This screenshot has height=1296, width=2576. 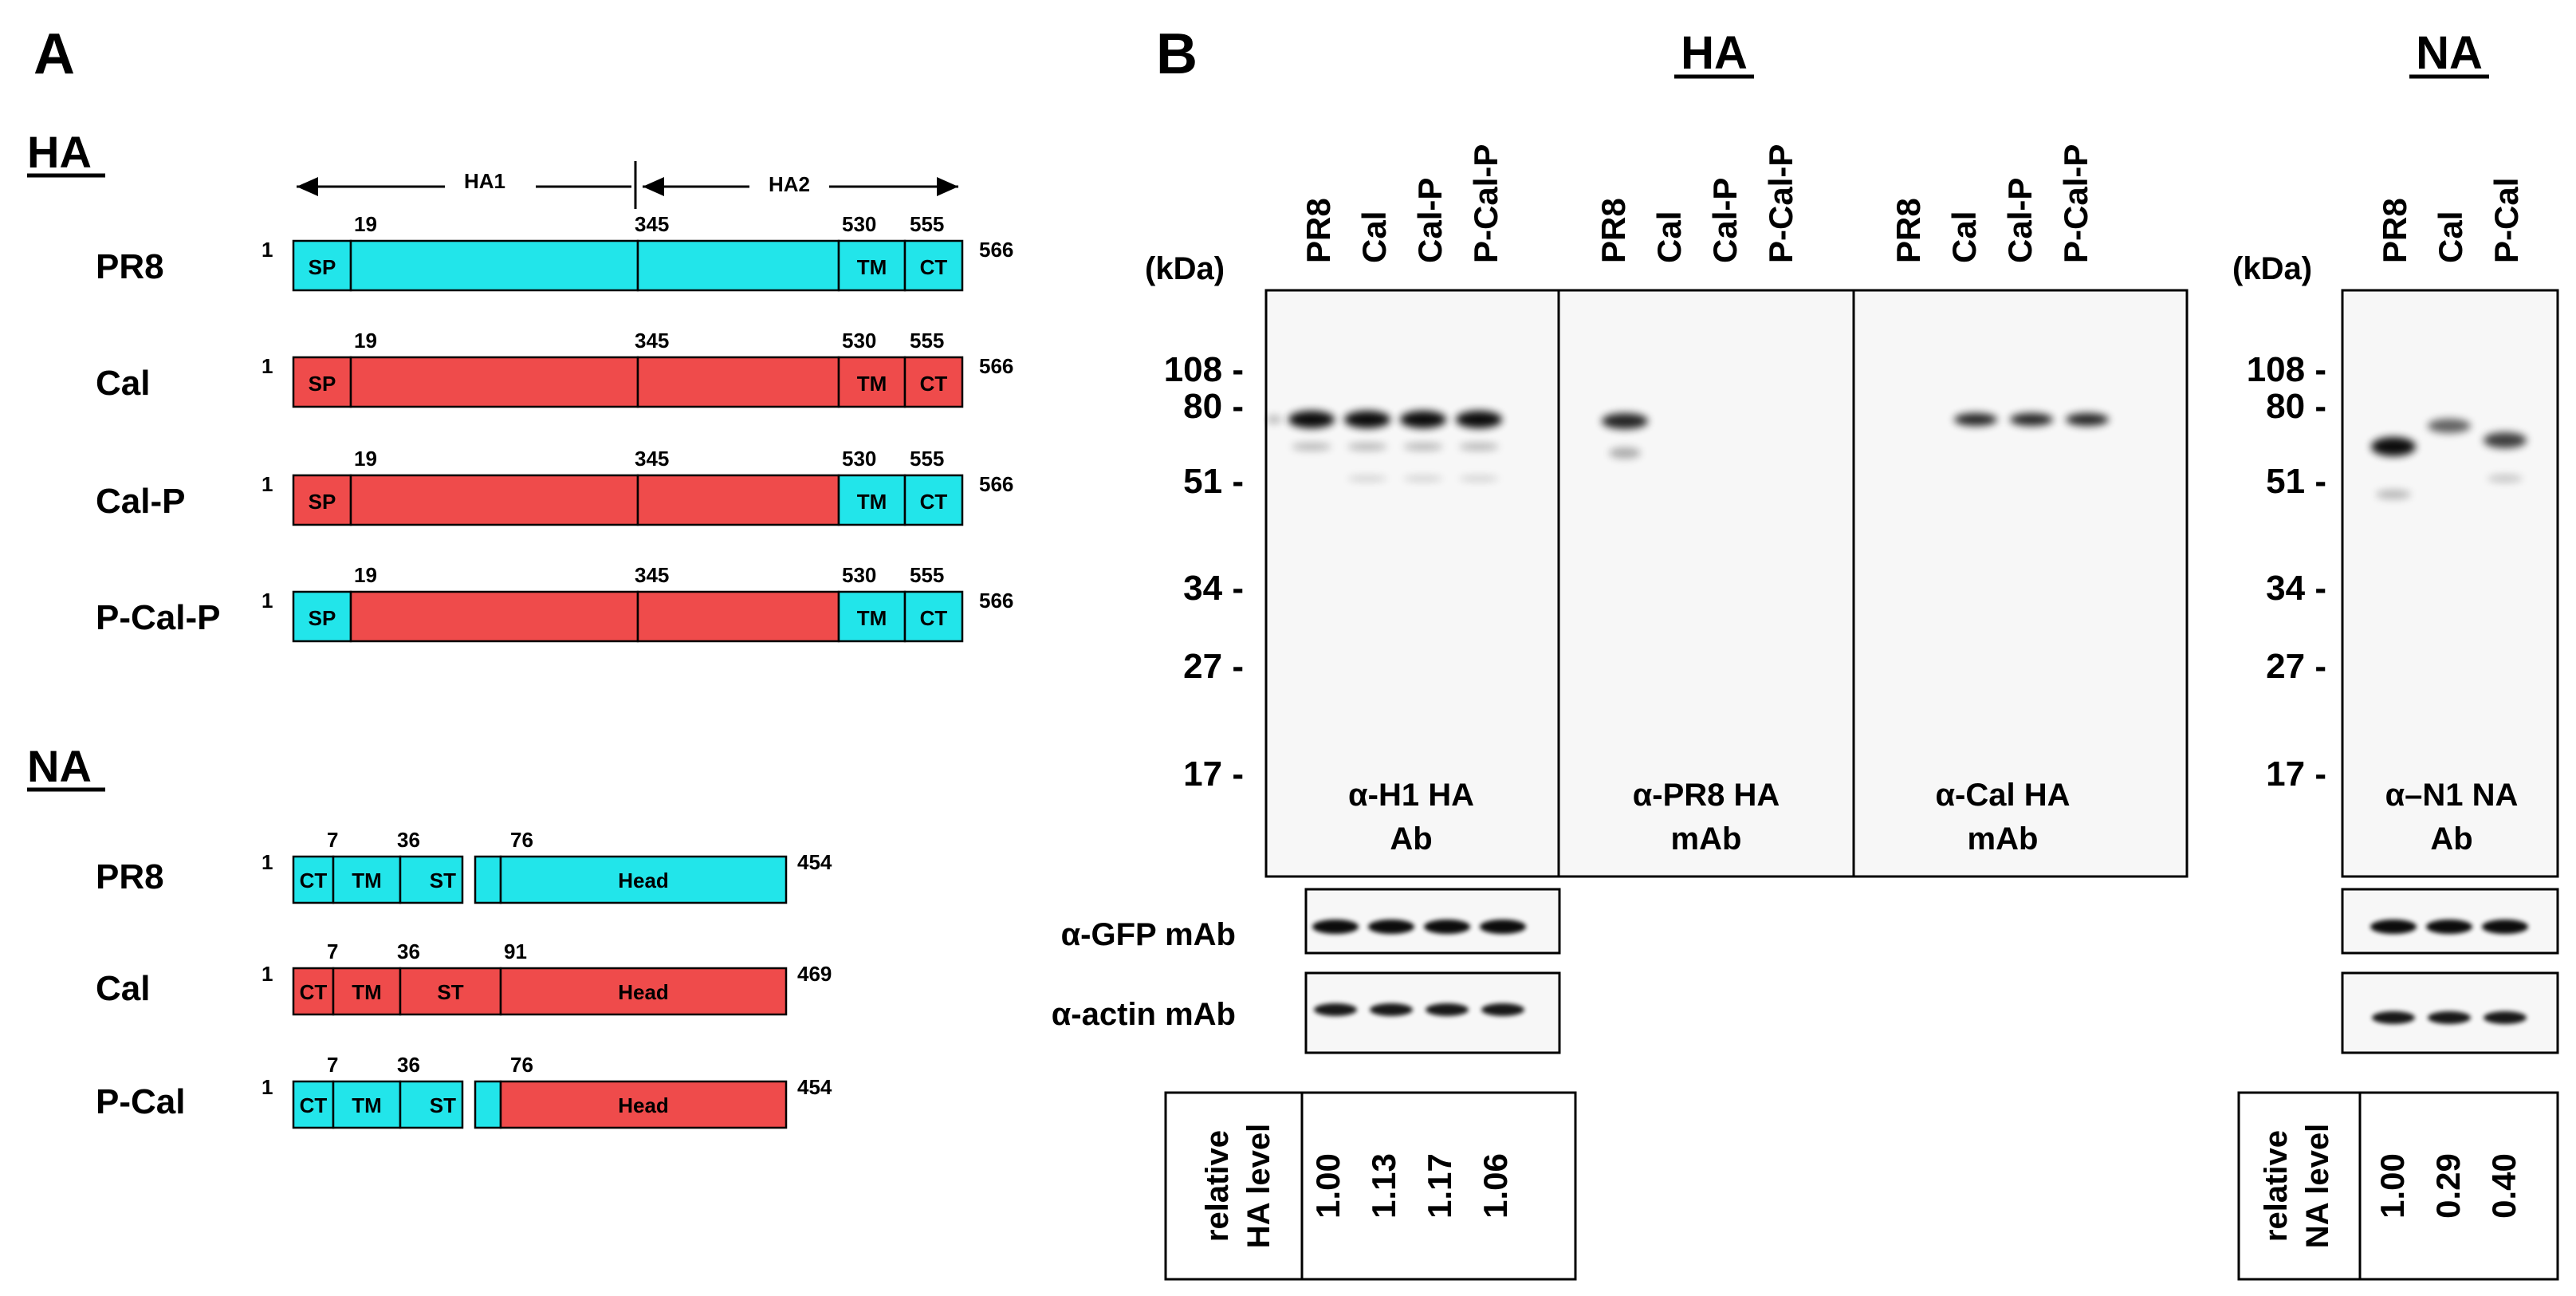 I want to click on ha-construct-name: P-Cal-P, so click(x=158, y=617).